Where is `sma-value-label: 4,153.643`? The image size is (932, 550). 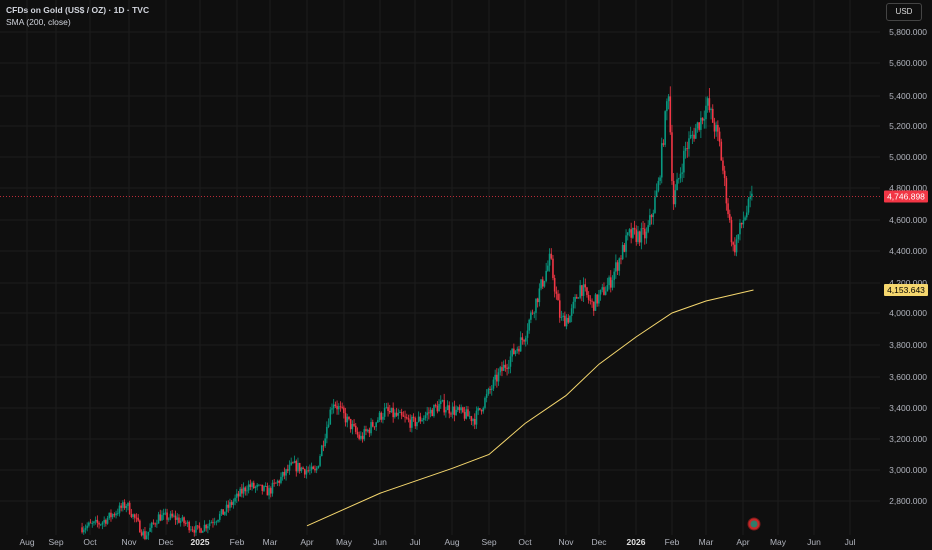 sma-value-label: 4,153.643 is located at coordinates (906, 290).